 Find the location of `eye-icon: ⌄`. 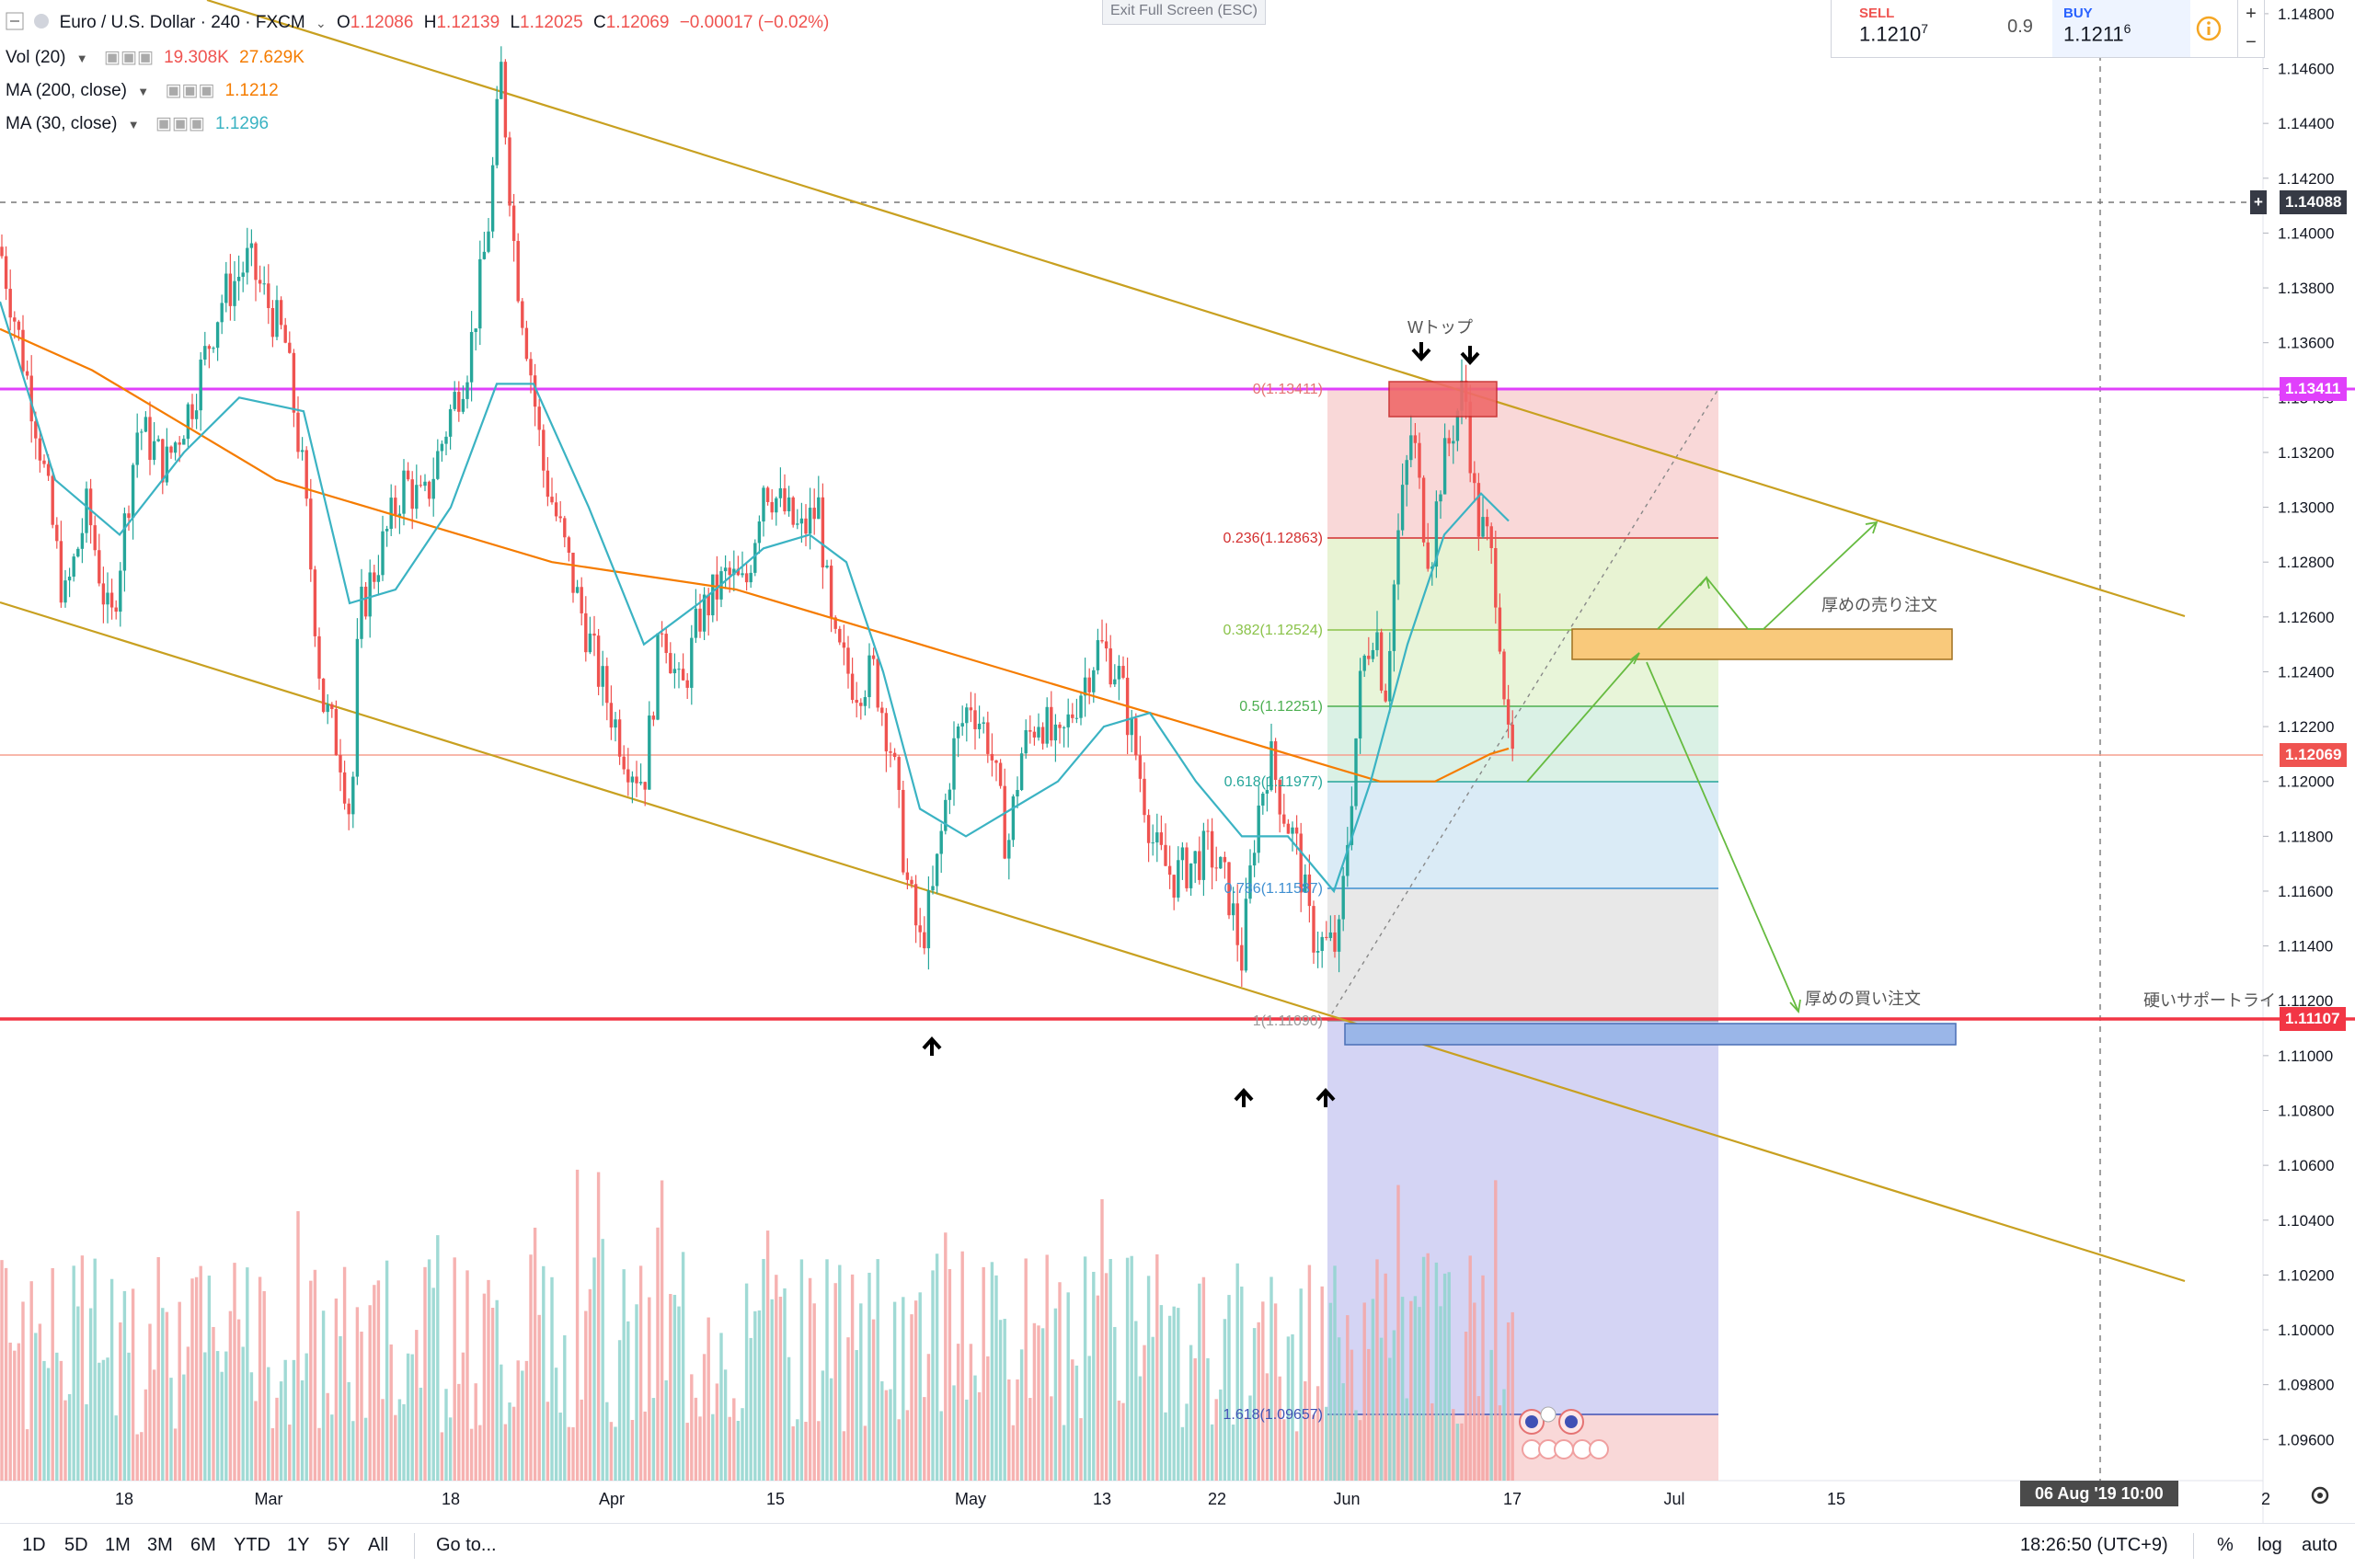

eye-icon: ⌄ is located at coordinates (321, 23).